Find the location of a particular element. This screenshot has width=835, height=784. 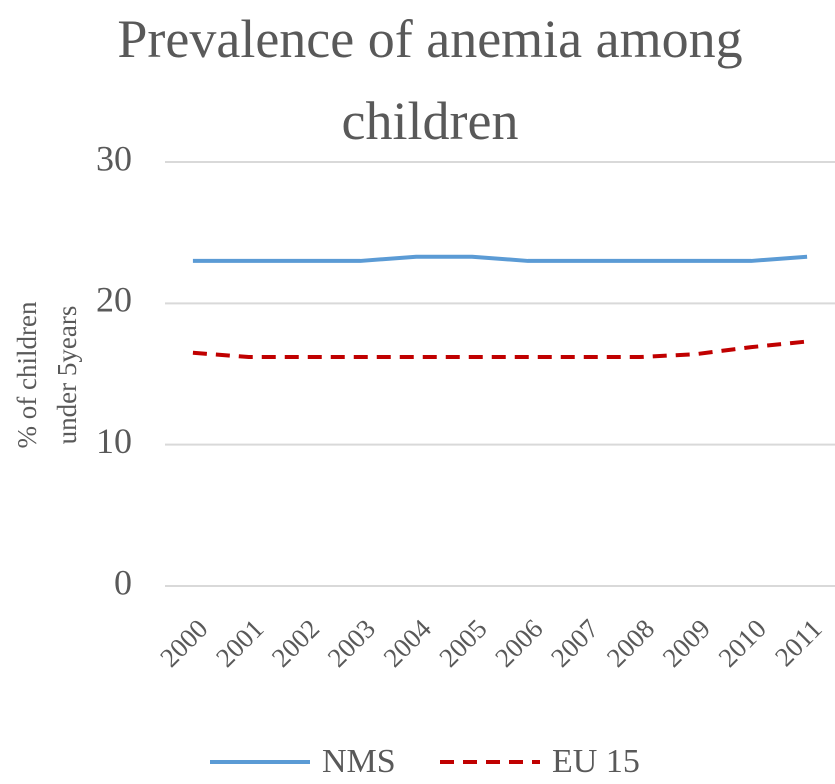

x-tick-label: 2009 is located at coordinates (686, 642).